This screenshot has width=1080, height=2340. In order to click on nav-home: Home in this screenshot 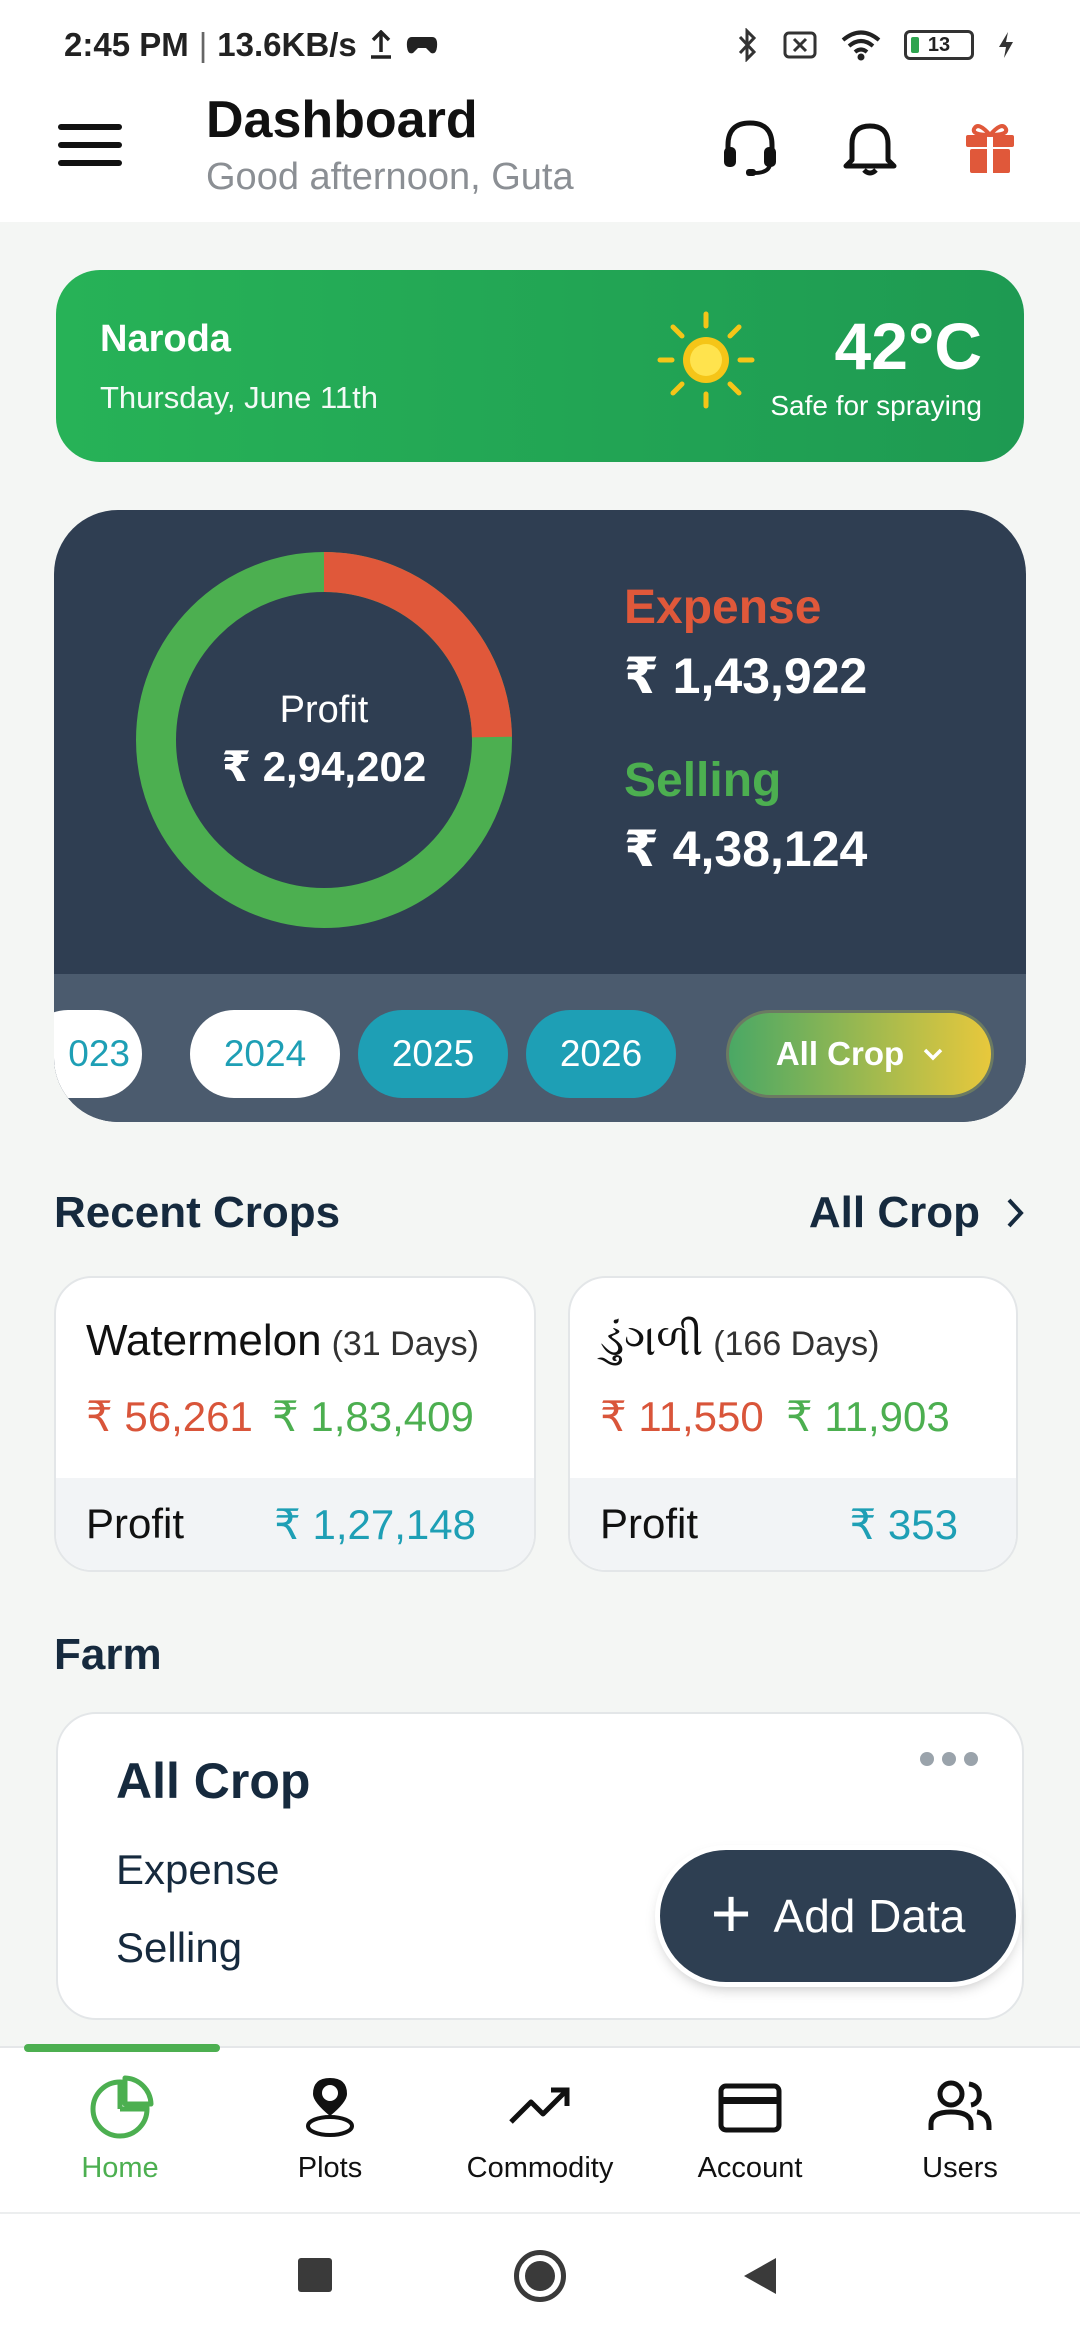, I will do `click(120, 2128)`.